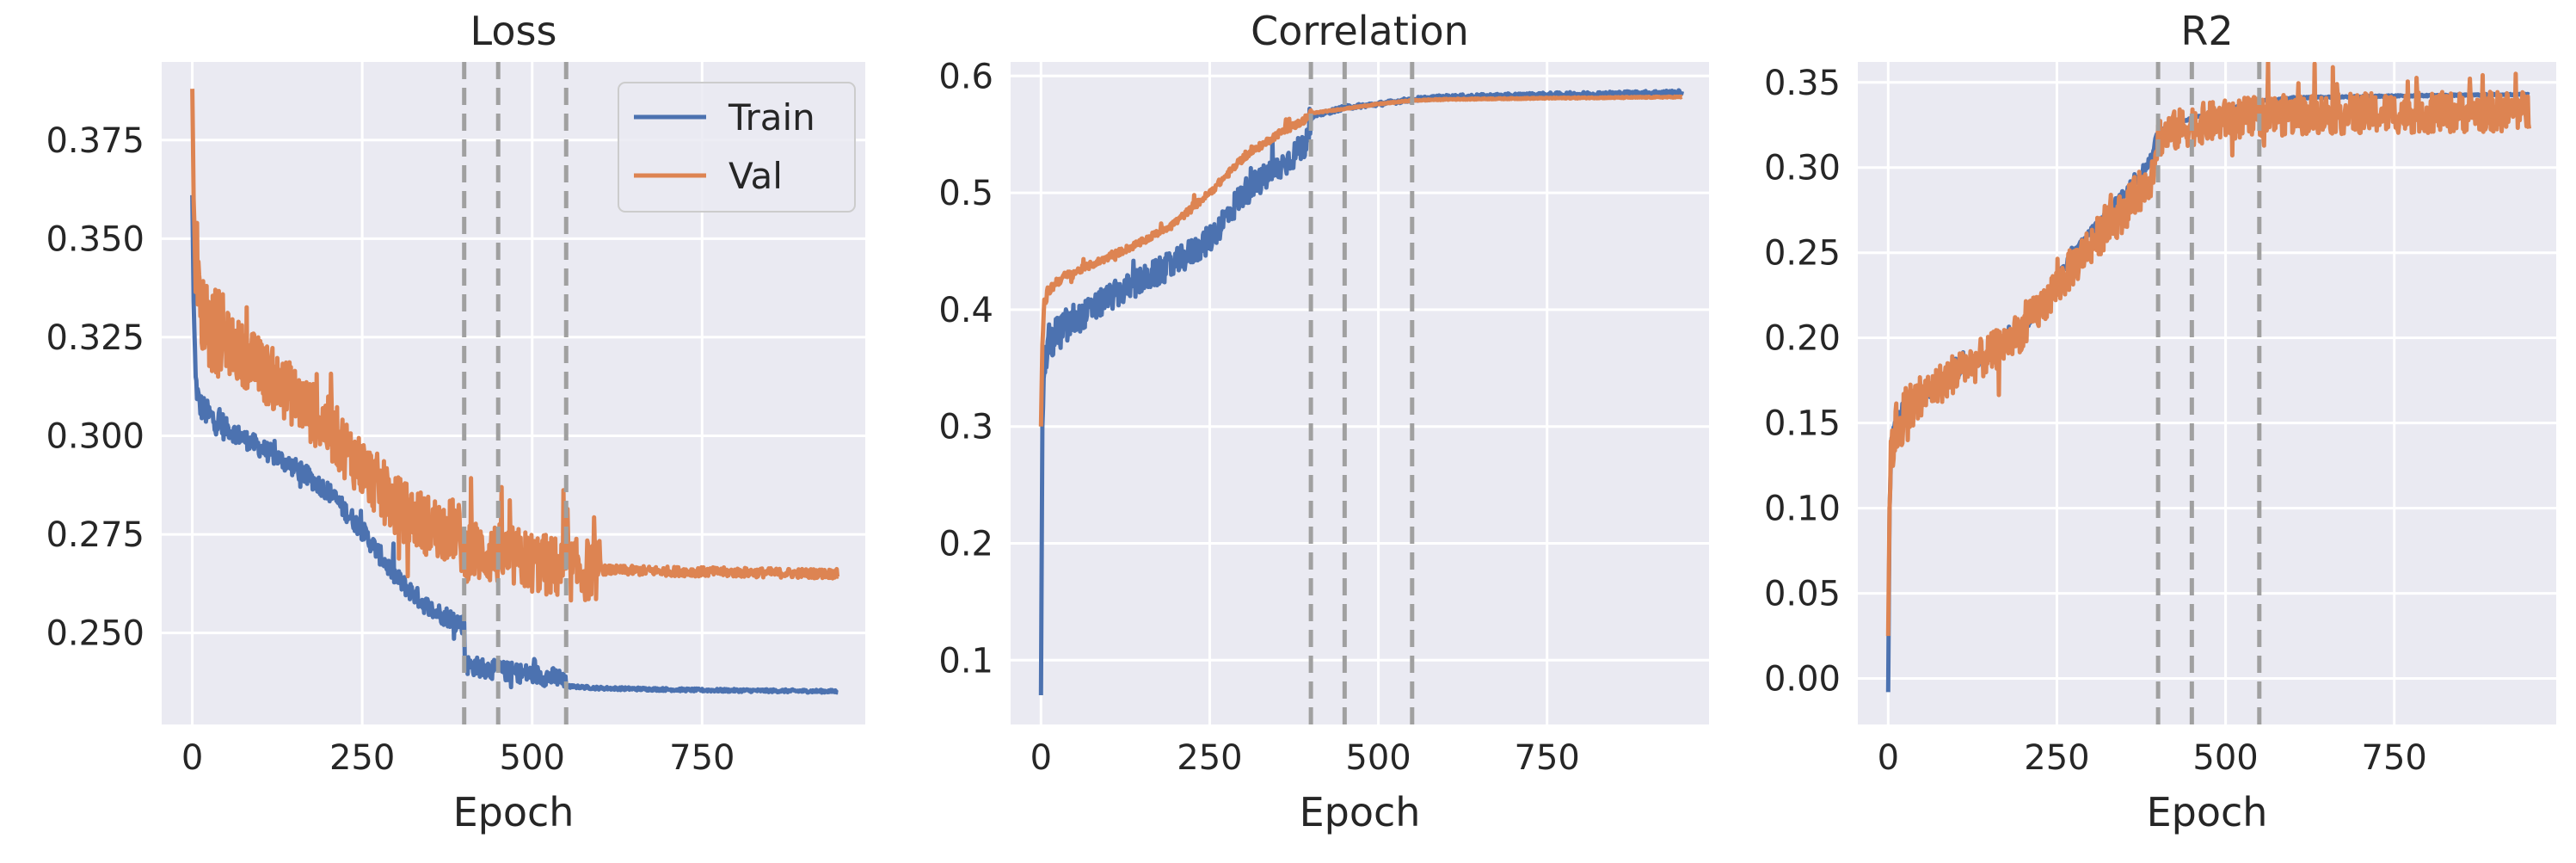 This screenshot has height=863, width=2576. What do you see at coordinates (965, 544) in the screenshot?
I see `y-tick-label: 0.2` at bounding box center [965, 544].